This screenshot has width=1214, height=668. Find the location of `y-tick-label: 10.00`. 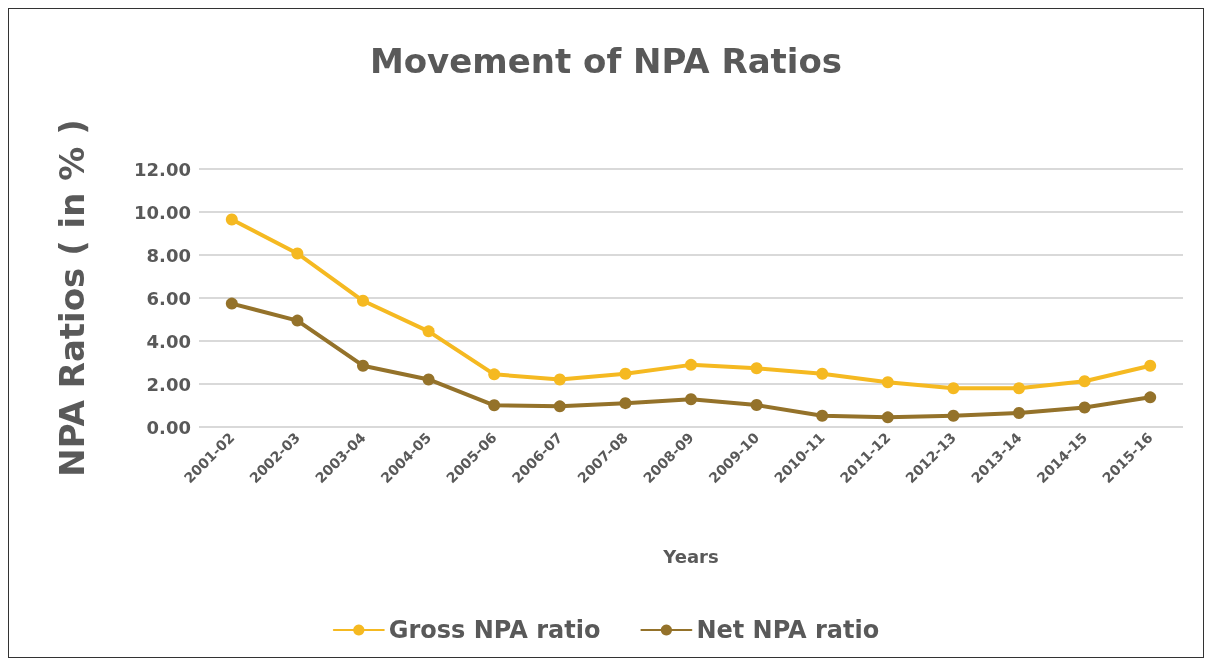

y-tick-label: 10.00 is located at coordinates (162, 212).